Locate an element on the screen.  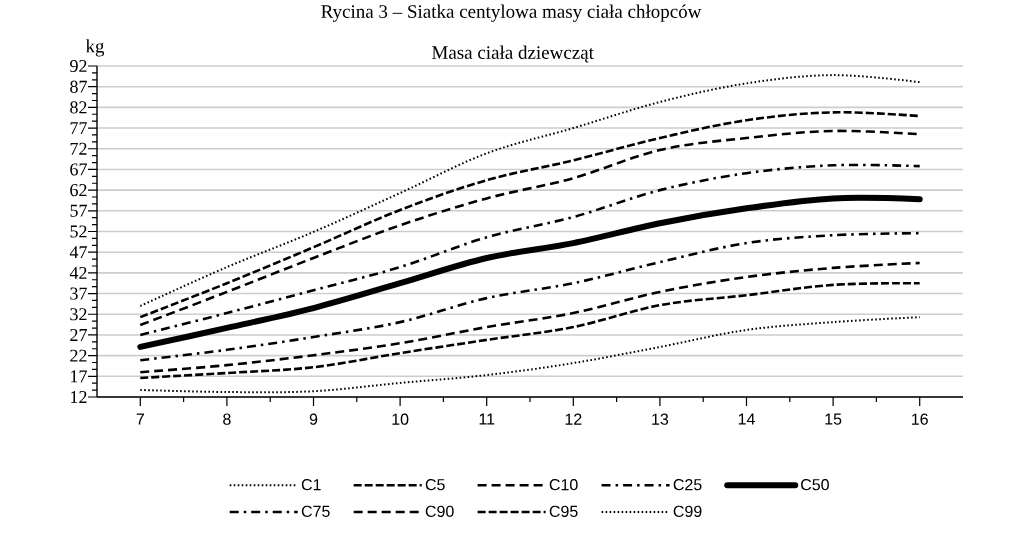
legend-label: C50 is located at coordinates (815, 484).